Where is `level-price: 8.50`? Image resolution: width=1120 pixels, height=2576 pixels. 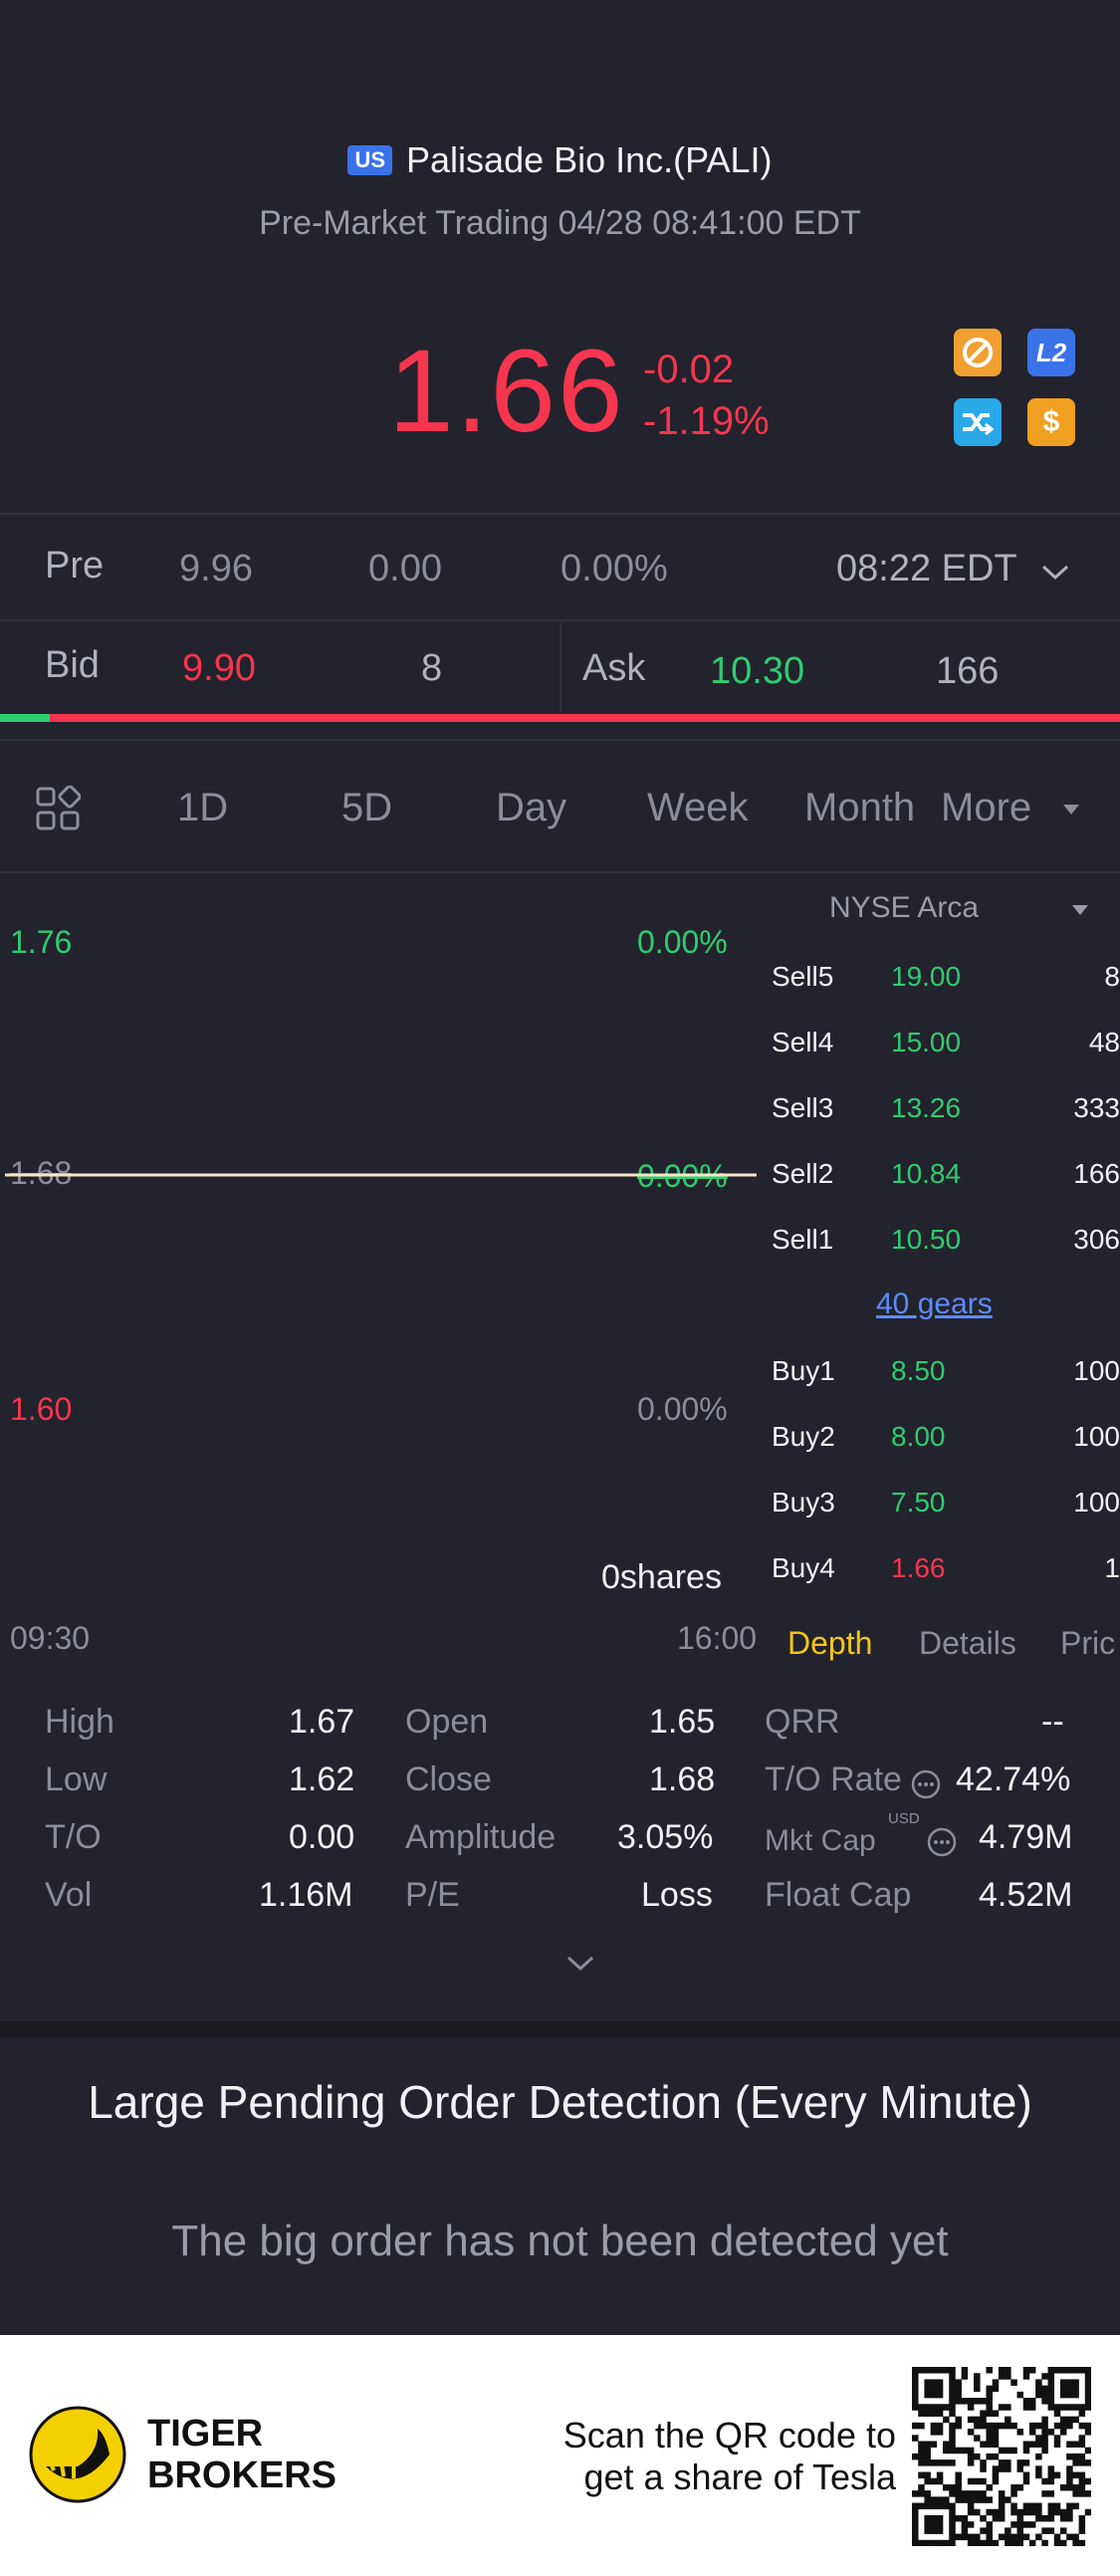 level-price: 8.50 is located at coordinates (919, 1370).